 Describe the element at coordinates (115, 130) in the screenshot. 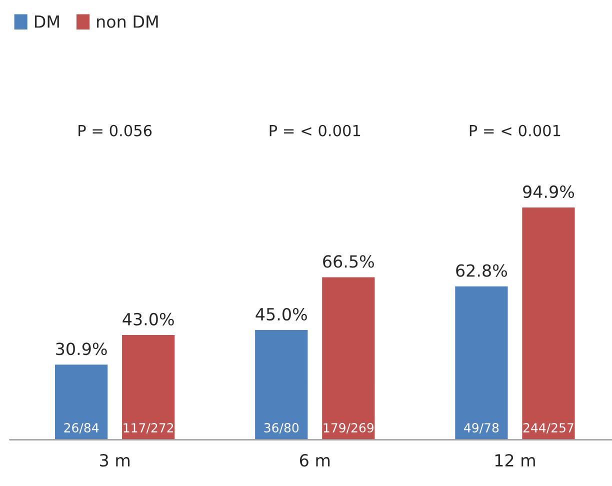

I see `text: P = 0.056` at that location.